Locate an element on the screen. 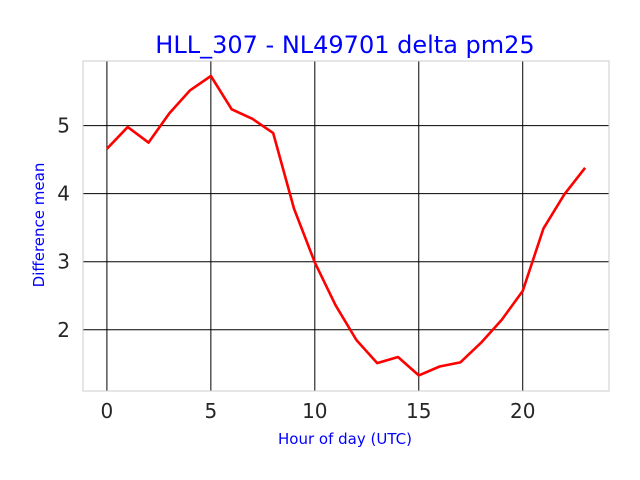 This screenshot has height=480, width=640. y-tick-label: 4 is located at coordinates (63, 194).